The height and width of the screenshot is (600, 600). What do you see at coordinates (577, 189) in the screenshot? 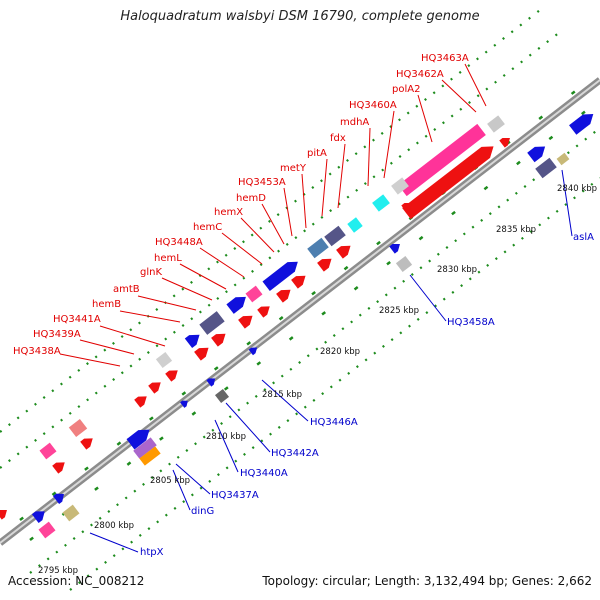
I see `tick-label-2840: 2840 kbp` at bounding box center [577, 189].